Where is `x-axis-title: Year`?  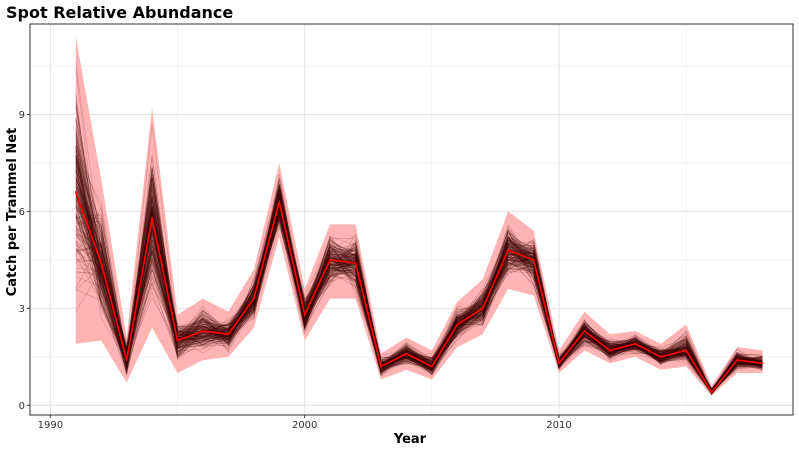
x-axis-title: Year is located at coordinates (410, 439).